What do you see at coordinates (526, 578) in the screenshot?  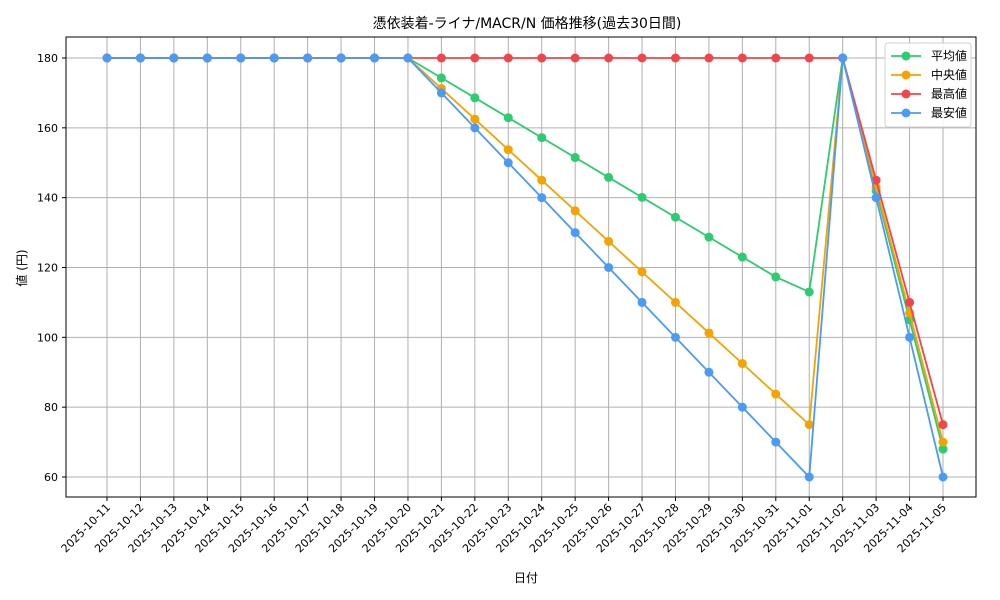 I see `x-axis-label: 日付` at bounding box center [526, 578].